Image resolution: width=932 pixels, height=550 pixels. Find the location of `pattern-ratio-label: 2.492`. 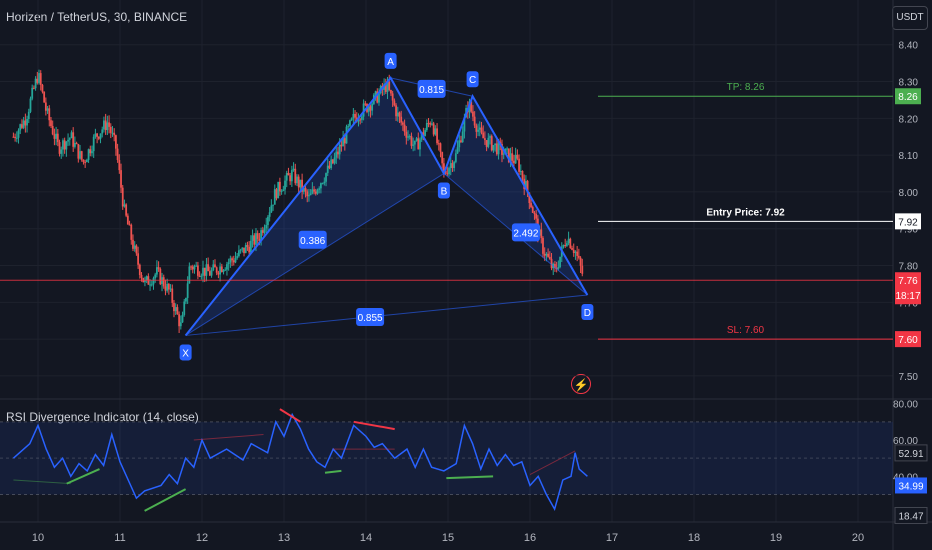

pattern-ratio-label: 2.492 is located at coordinates (525, 233).